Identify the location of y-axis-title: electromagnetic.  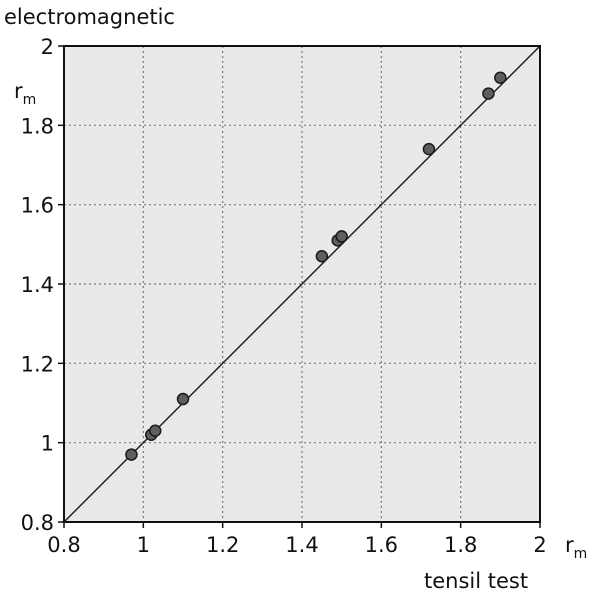
(89, 17).